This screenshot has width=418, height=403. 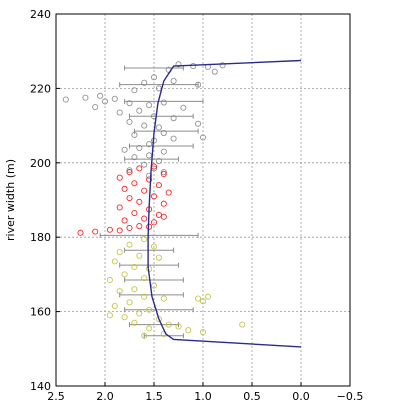 What do you see at coordinates (40, 312) in the screenshot?
I see `y-tick-label: 160` at bounding box center [40, 312].